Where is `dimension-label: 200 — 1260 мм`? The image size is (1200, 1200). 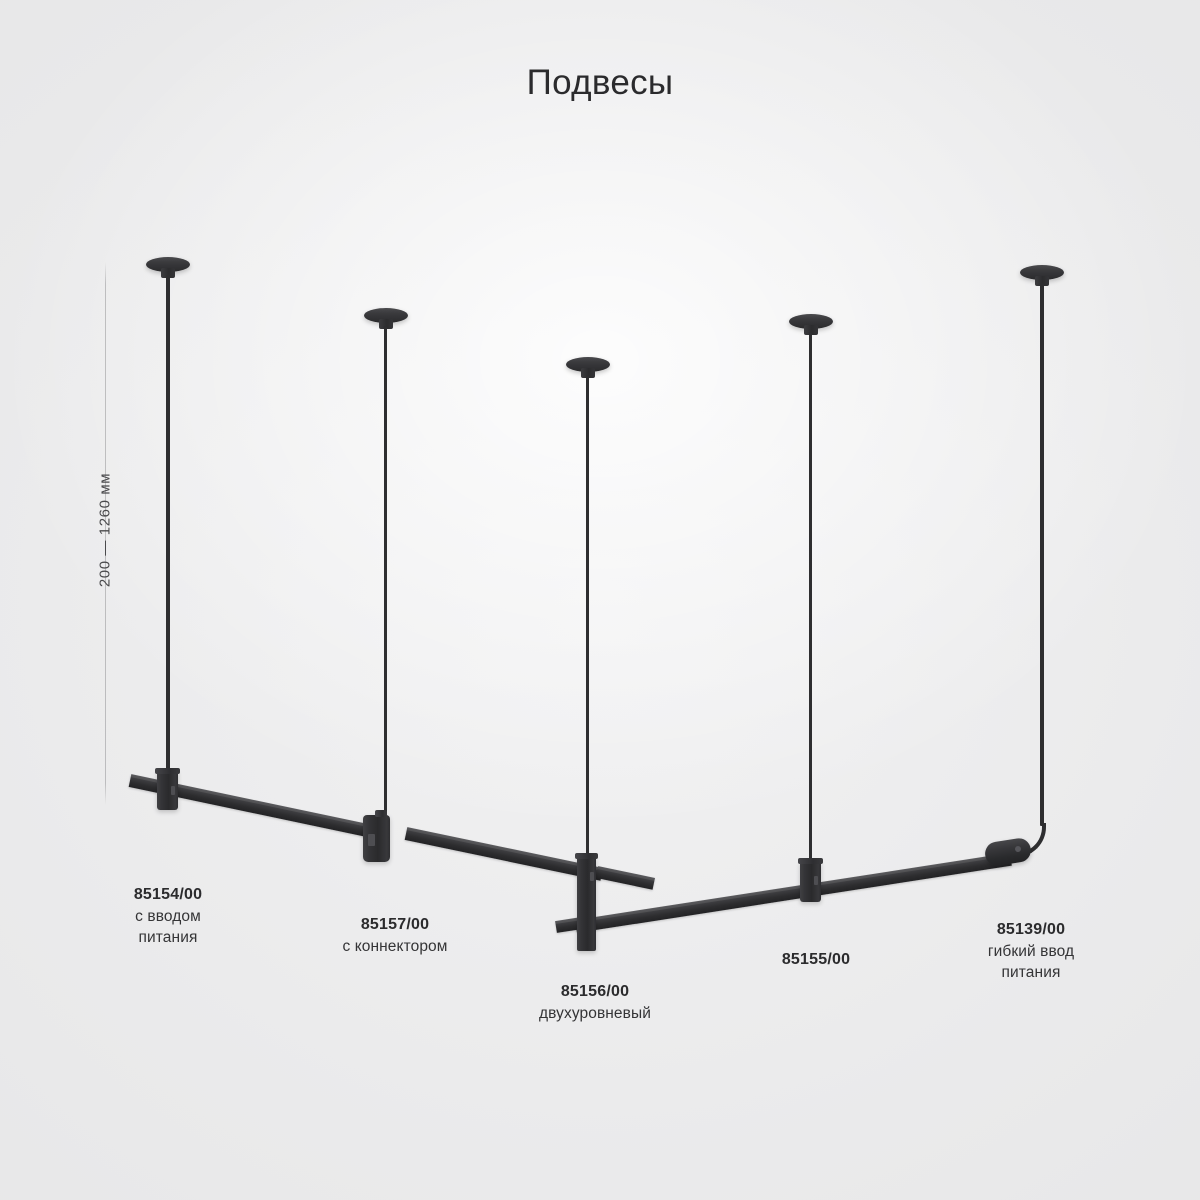 dimension-label: 200 — 1260 мм is located at coordinates (105, 530).